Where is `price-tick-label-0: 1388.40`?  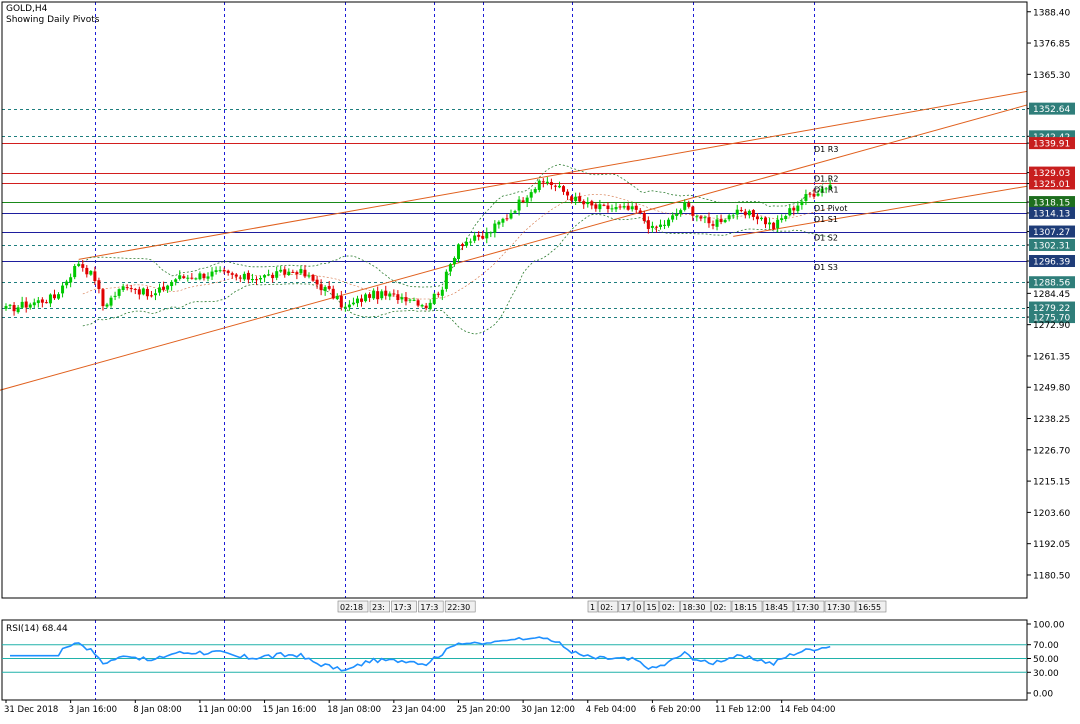
price-tick-label-0: 1388.40 is located at coordinates (1051, 13).